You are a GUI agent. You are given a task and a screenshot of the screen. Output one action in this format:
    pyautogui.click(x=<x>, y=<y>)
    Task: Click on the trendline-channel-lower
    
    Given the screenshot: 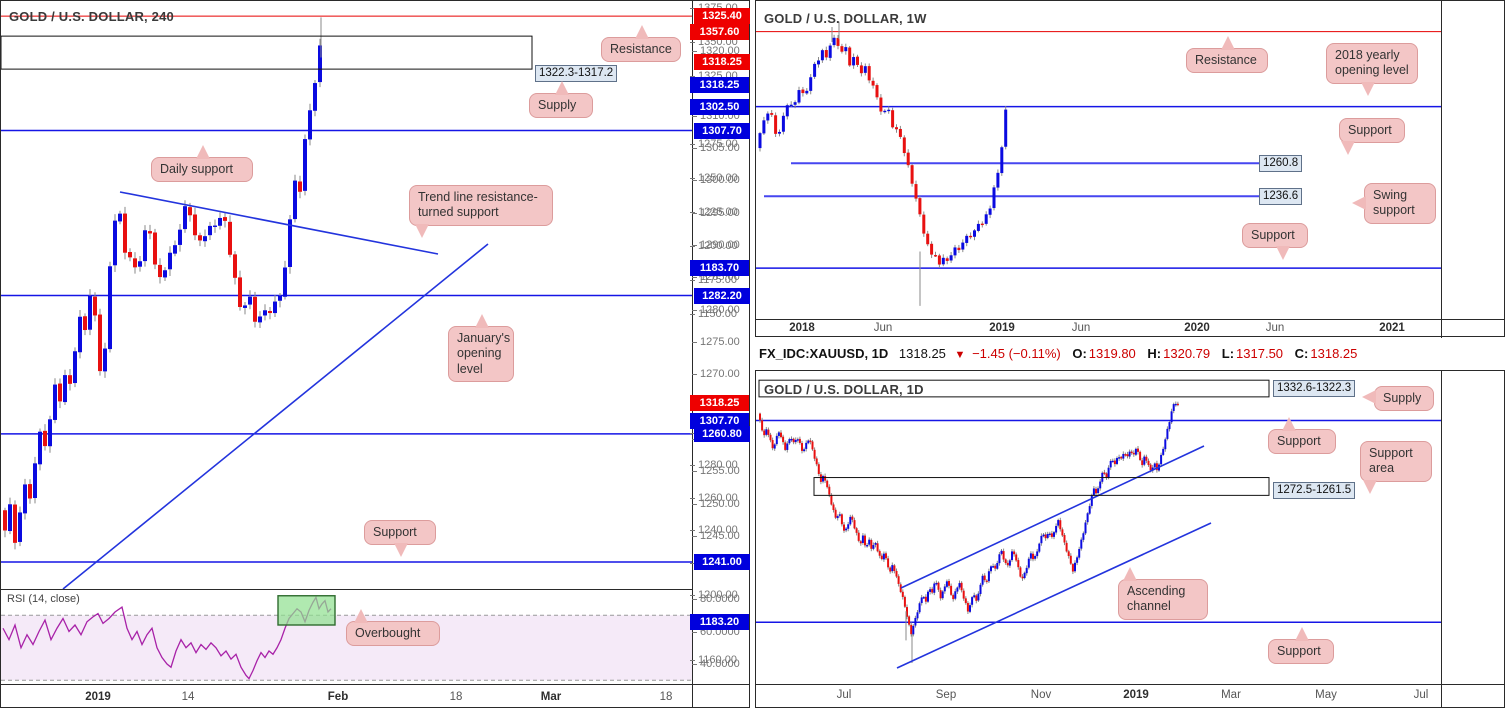 What is the action you would take?
    pyautogui.click(x=1054, y=595)
    